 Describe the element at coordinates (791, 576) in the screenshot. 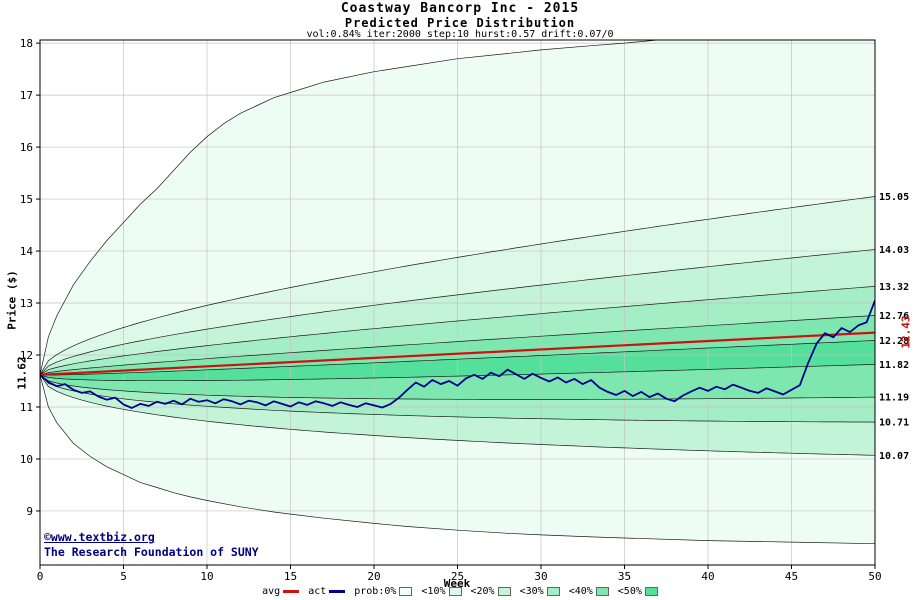

I see `svg-text: 45` at that location.